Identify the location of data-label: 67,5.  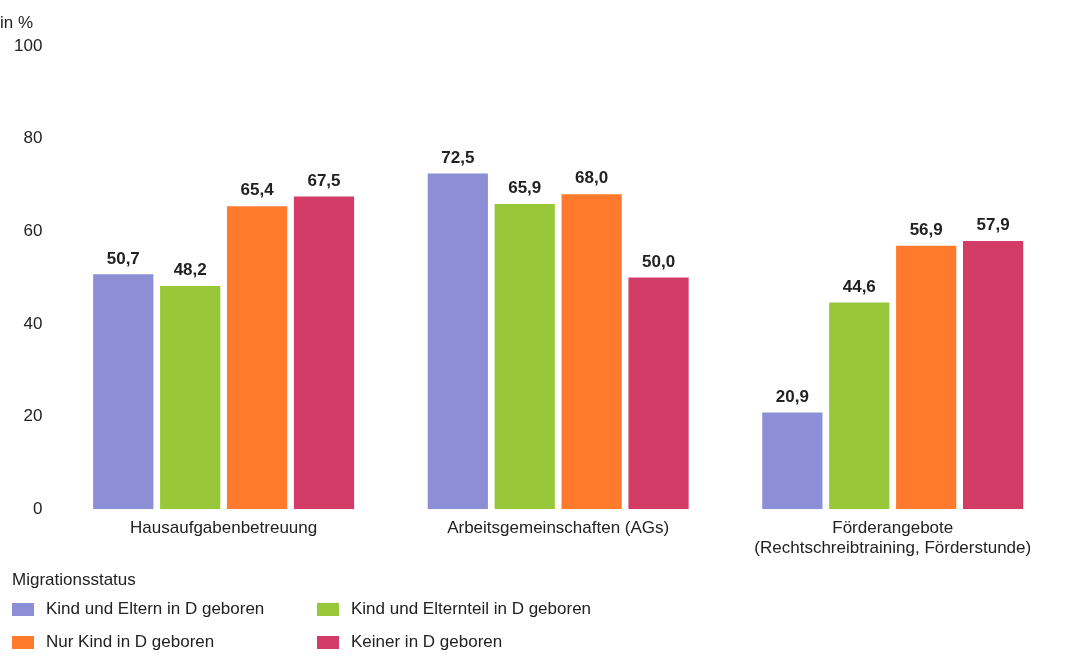
(324, 180).